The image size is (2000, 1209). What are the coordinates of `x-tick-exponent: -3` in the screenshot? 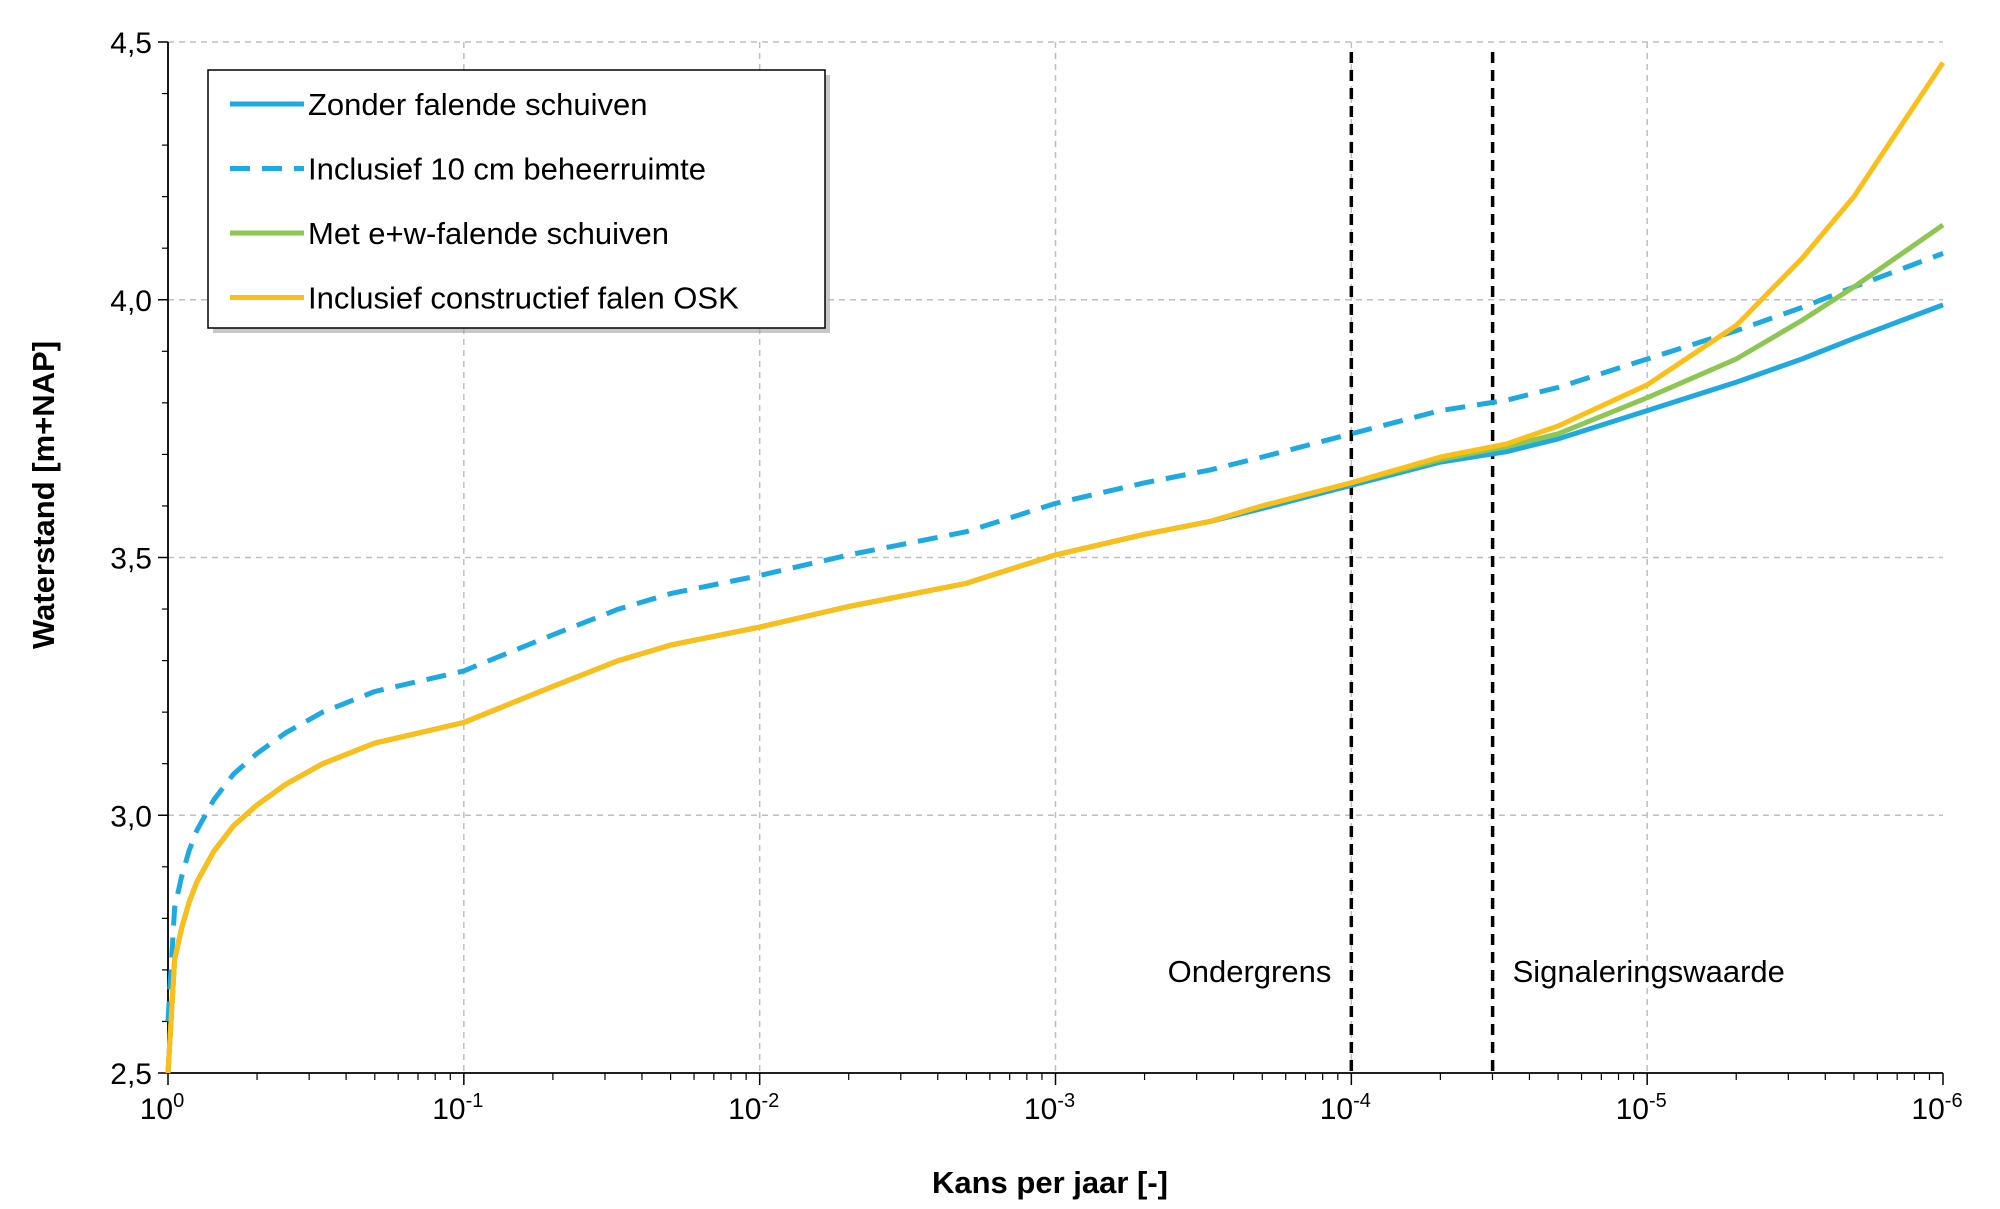 It's located at (1066, 1101).